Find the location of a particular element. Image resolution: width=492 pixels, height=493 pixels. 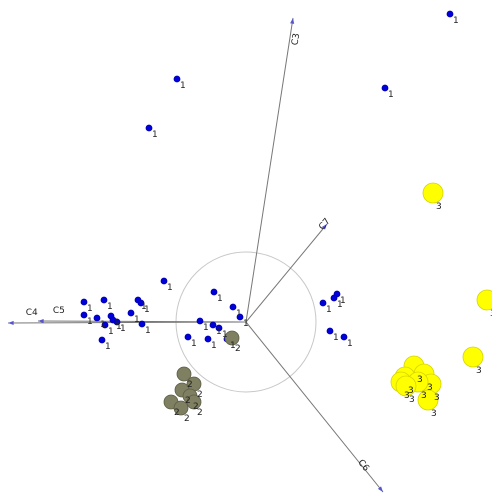

vector-label: C3 is located at coordinates (296, 39).